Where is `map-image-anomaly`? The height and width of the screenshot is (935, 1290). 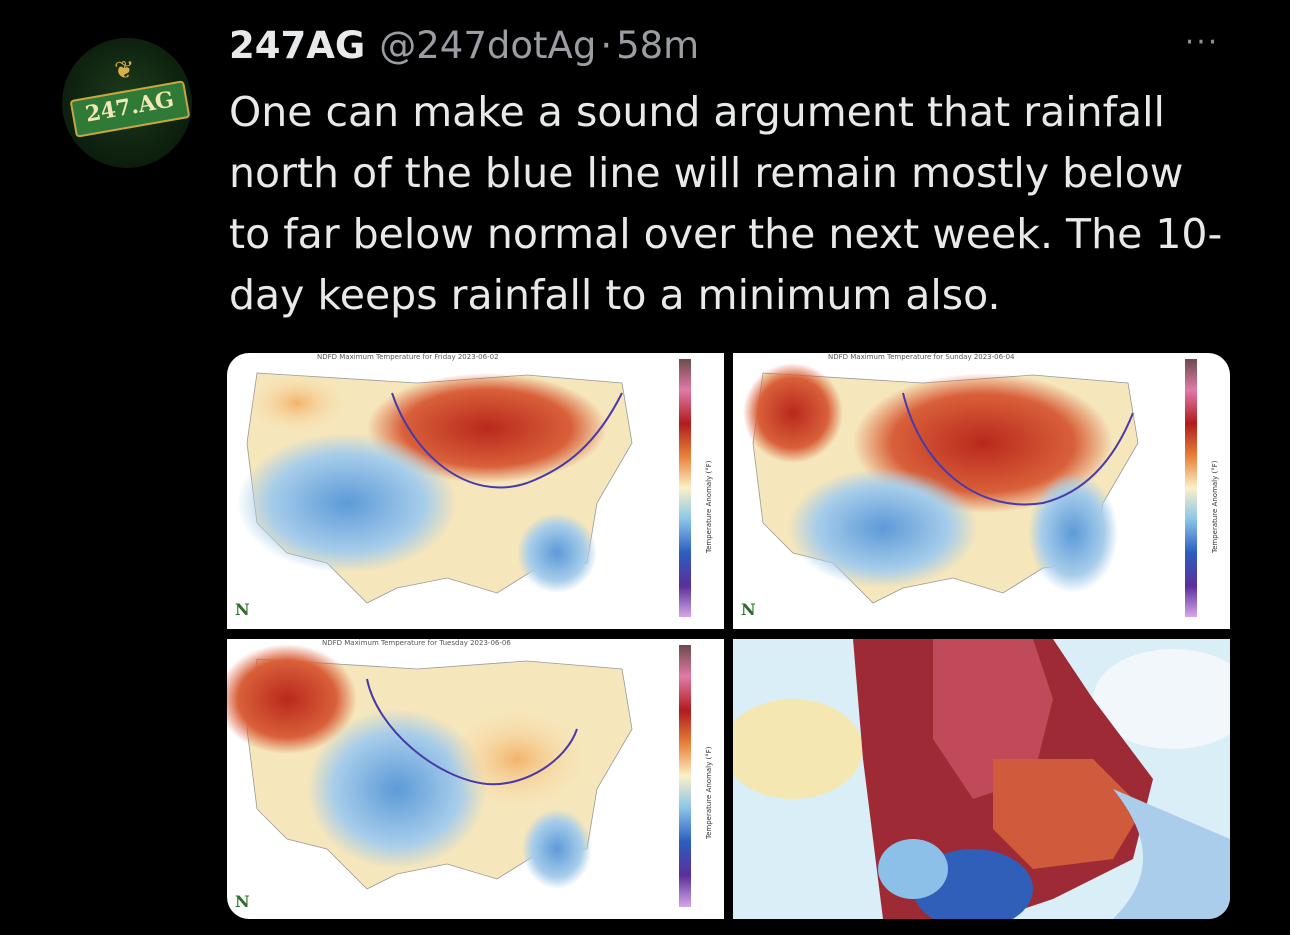
map-image-anomaly is located at coordinates (981, 779).